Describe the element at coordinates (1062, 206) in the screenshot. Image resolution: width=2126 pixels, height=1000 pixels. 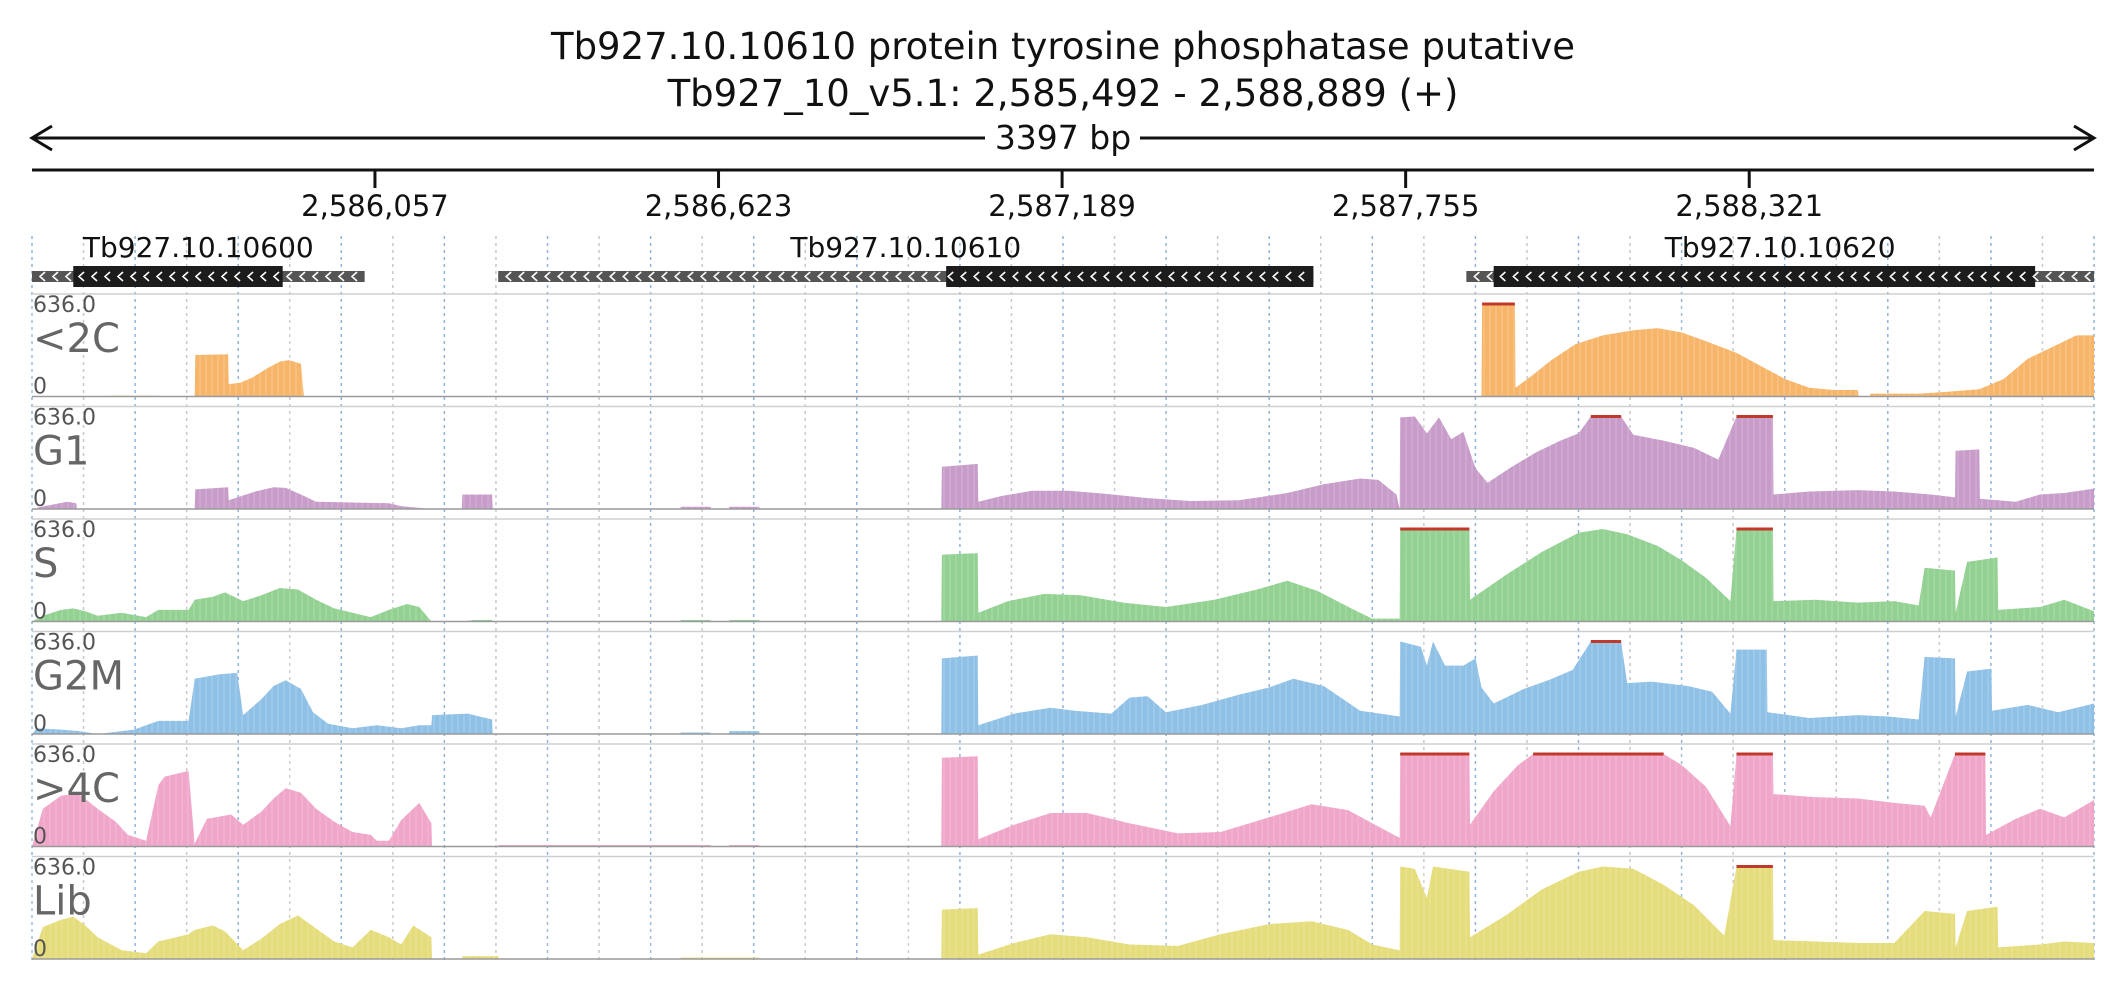
I see `tick-label: 2,587,189` at that location.